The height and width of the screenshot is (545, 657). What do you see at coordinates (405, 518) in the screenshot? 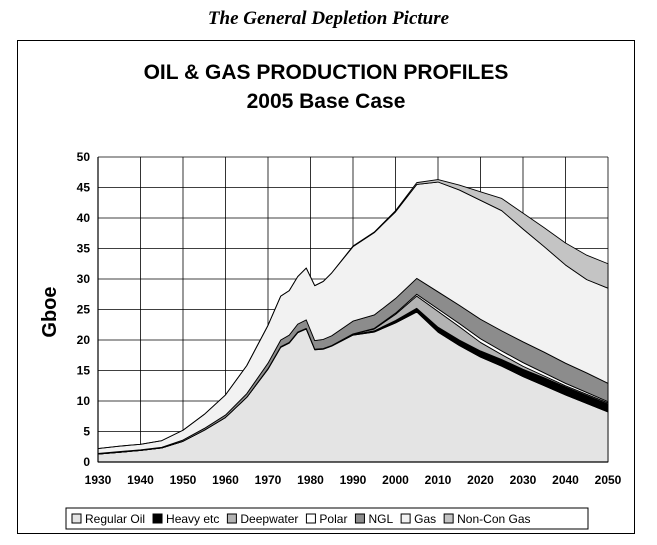
I see `legend-swatch-gas` at bounding box center [405, 518].